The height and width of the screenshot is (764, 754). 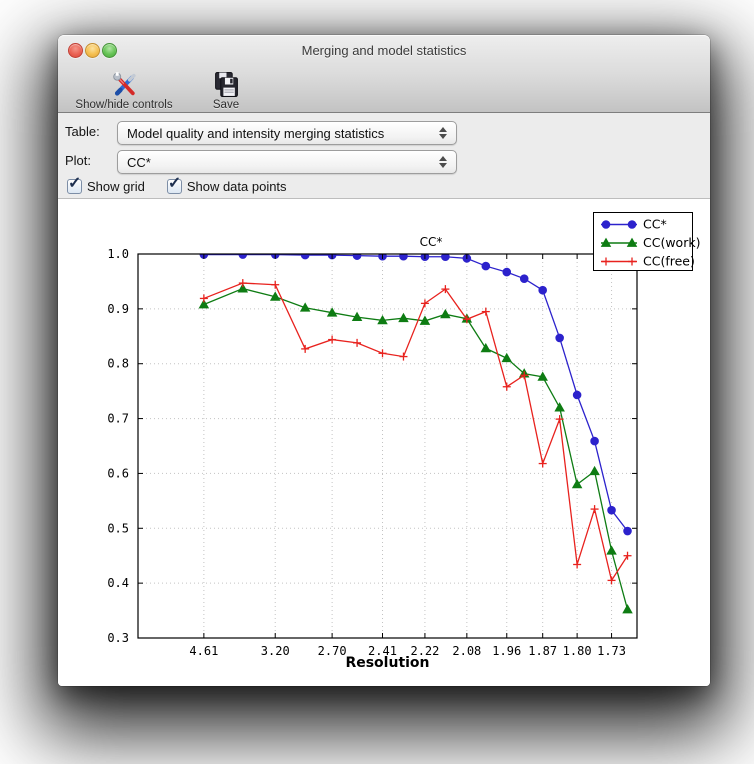 I want to click on svg-text: 3.20, so click(x=275, y=651).